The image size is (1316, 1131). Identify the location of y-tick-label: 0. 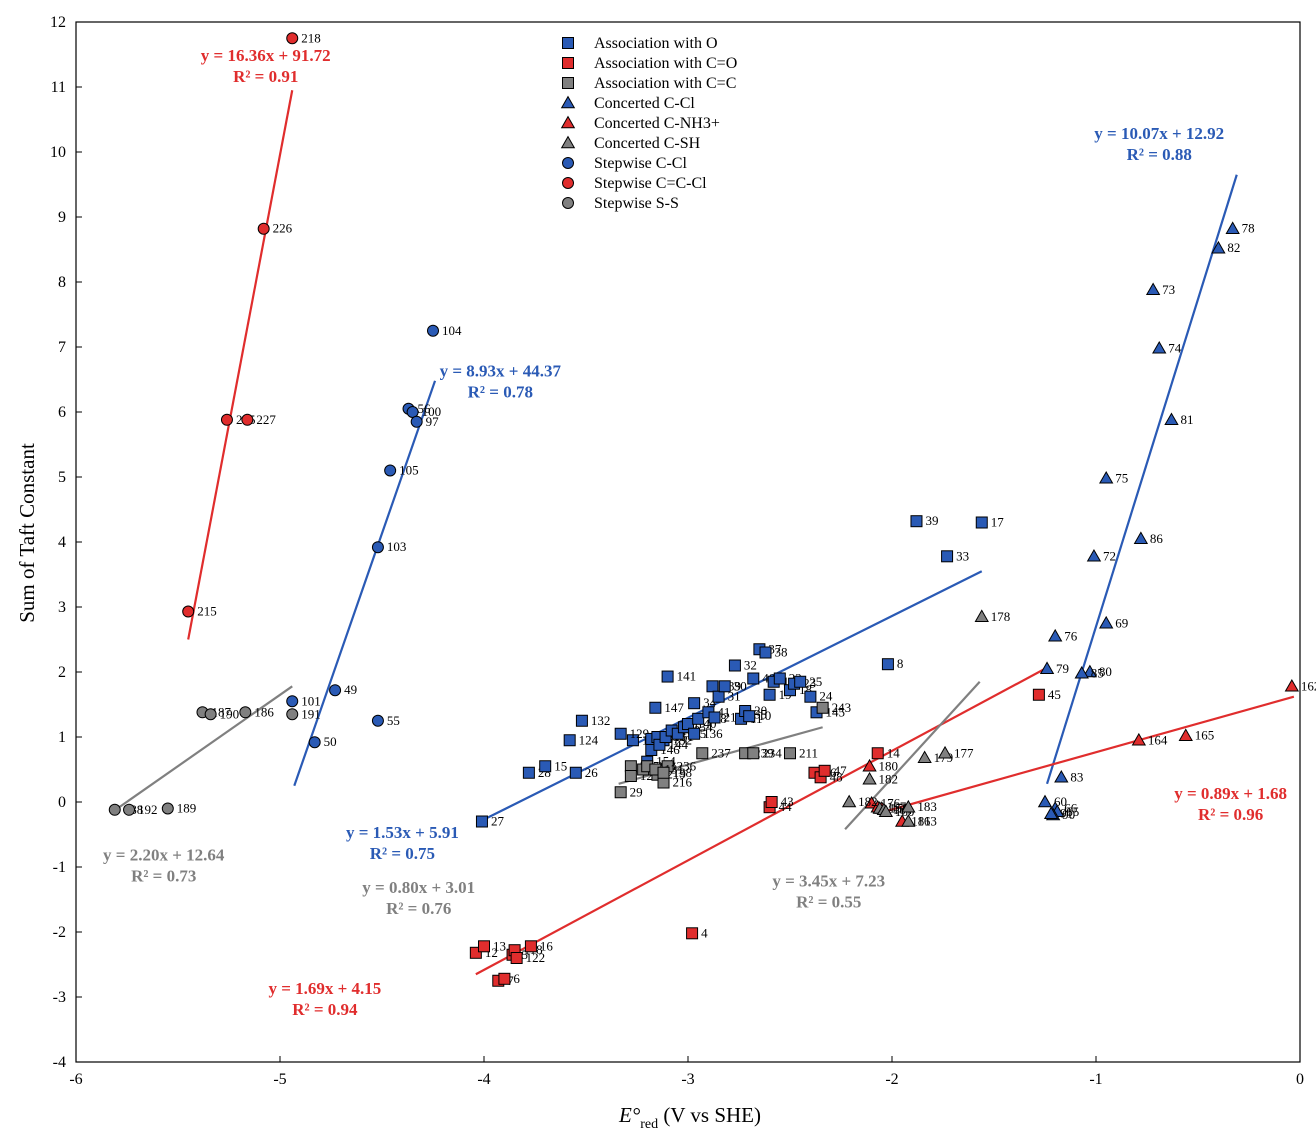
(62, 802).